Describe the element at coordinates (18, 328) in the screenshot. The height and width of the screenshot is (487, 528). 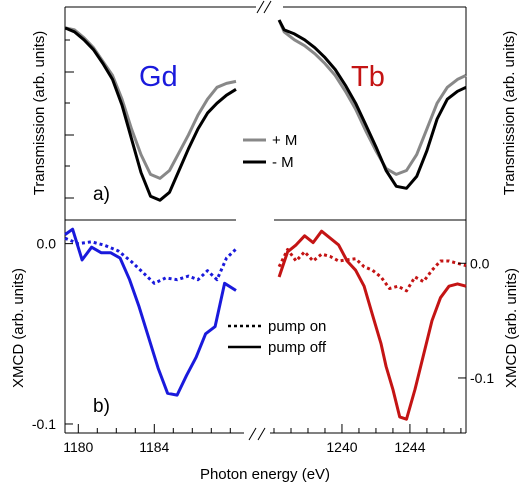
I see `y-axis-title-left-b: XMCD (arb. units)` at that location.